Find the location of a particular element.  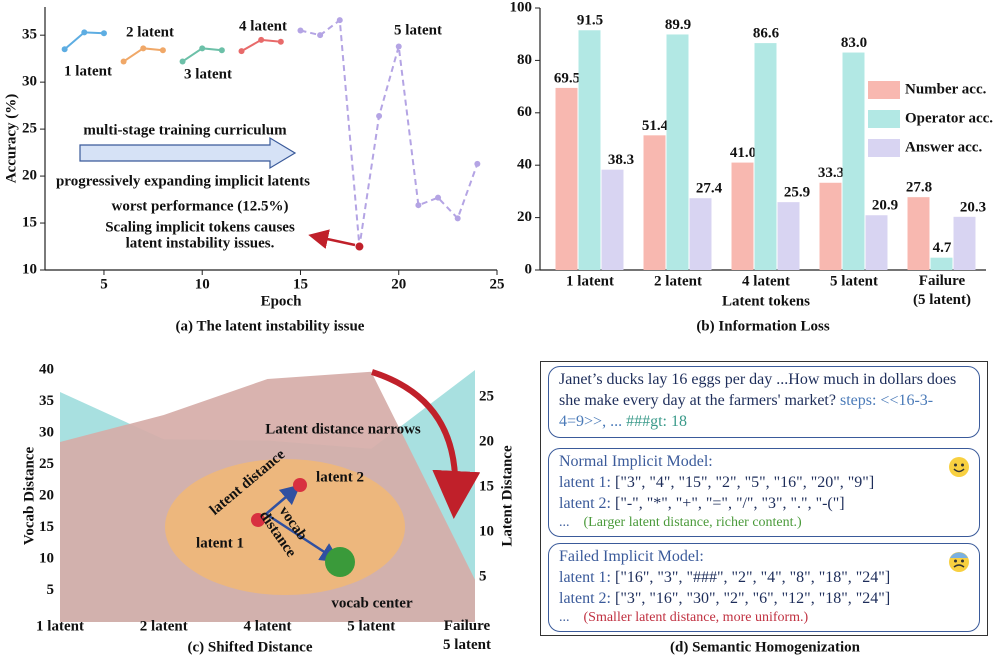

annotation: worst performance (12.5%) is located at coordinates (199, 206).